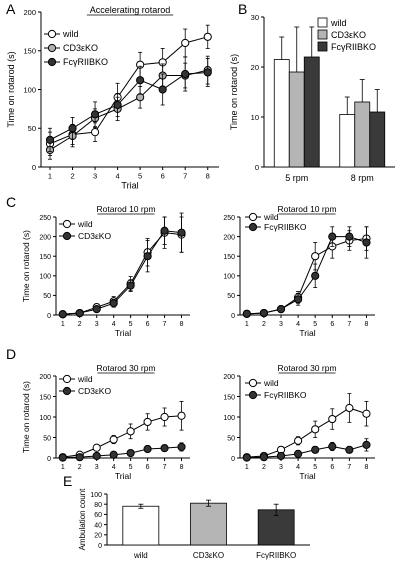  Describe the element at coordinates (98, 525) in the screenshot. I see `y-tick-label: 40` at that location.